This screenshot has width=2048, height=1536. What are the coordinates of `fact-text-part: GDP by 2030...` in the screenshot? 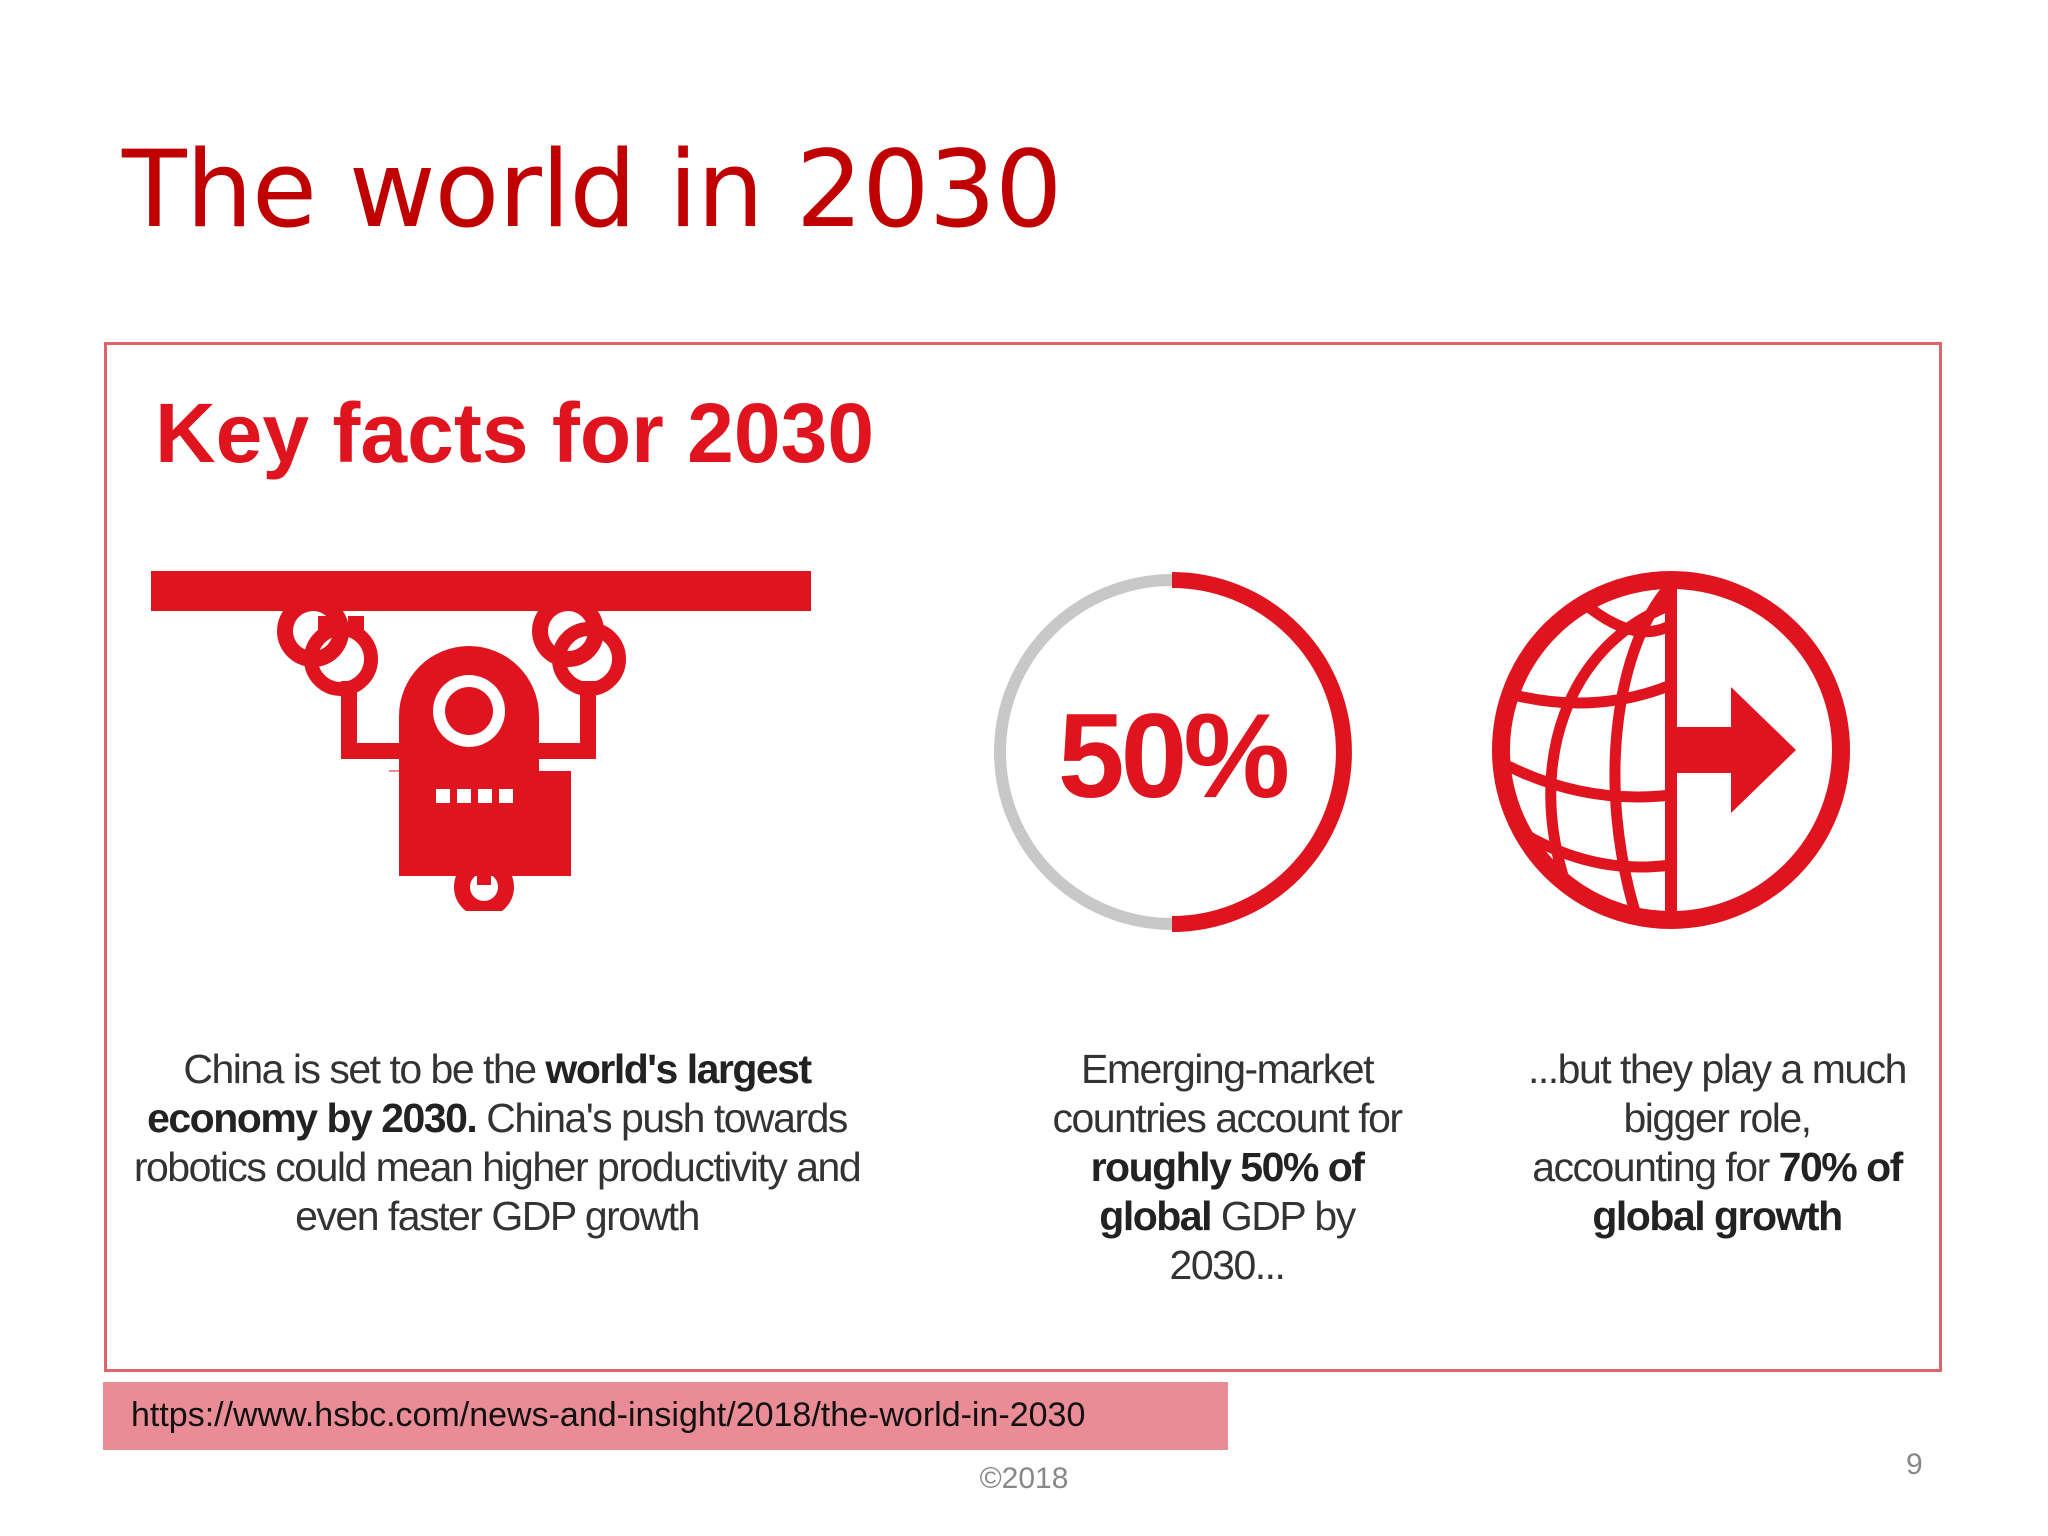 It's located at (1263, 1240).